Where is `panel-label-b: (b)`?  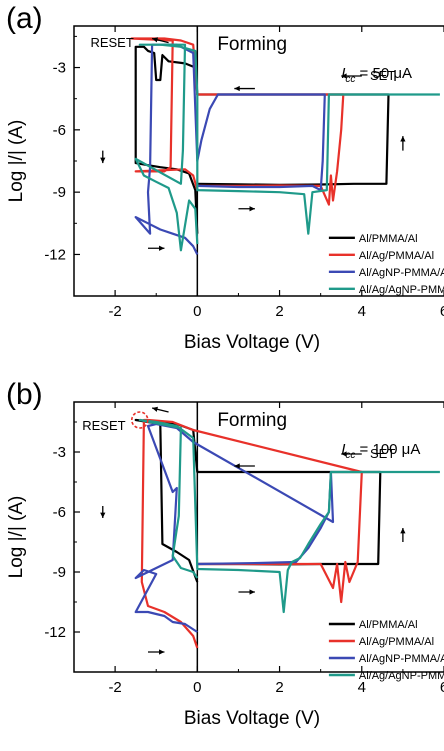
panel-label-b: (b) is located at coordinates (24, 394).